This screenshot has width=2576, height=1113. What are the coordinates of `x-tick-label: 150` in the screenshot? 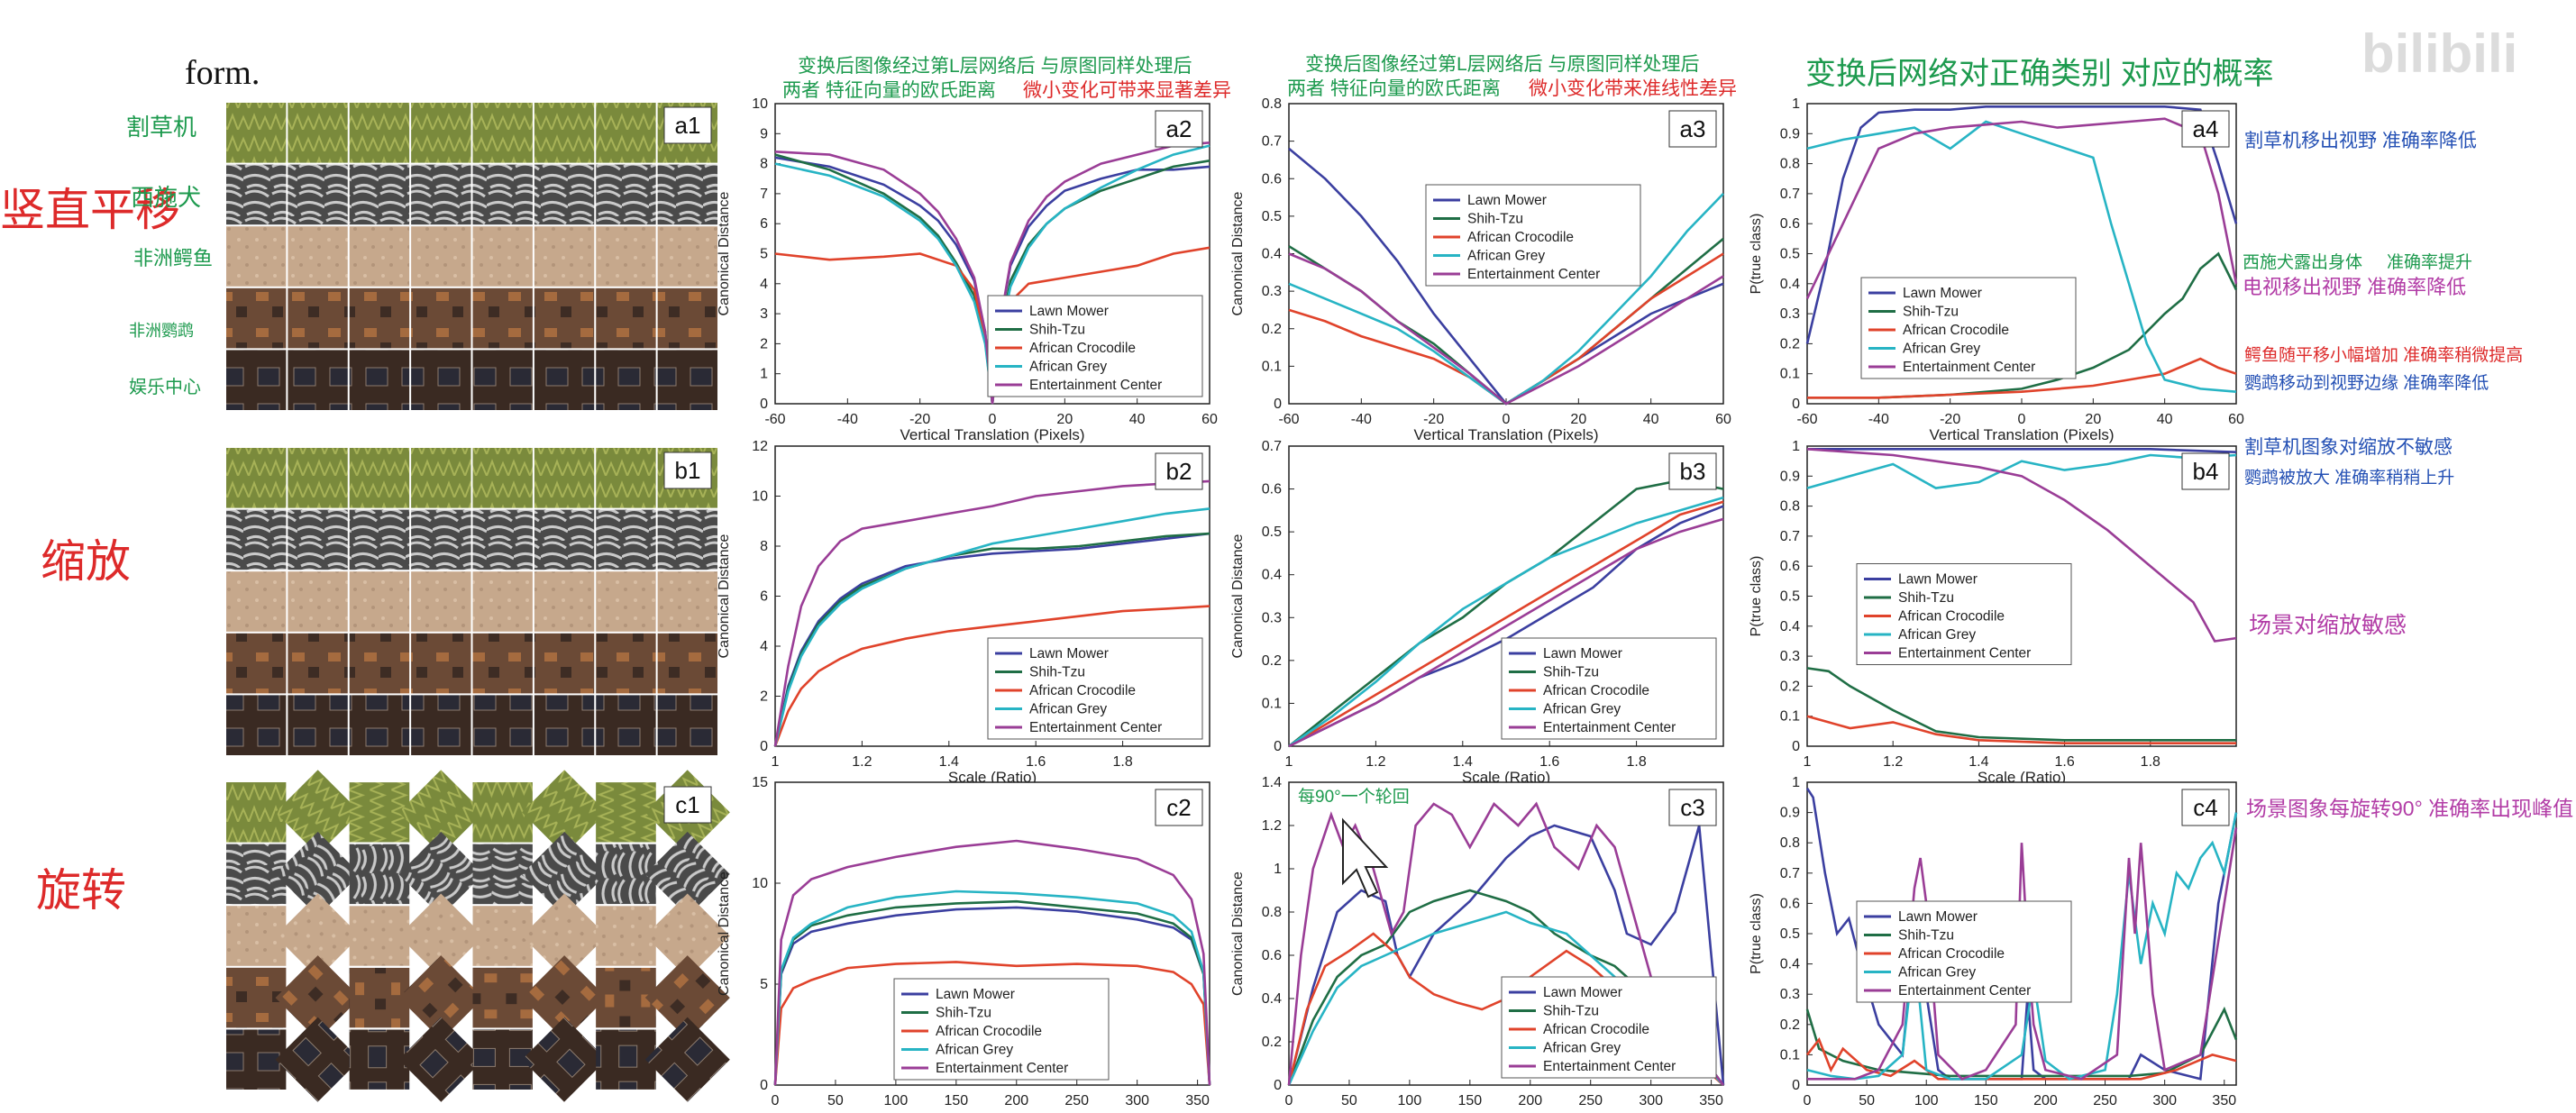 It's located at (1986, 1100).